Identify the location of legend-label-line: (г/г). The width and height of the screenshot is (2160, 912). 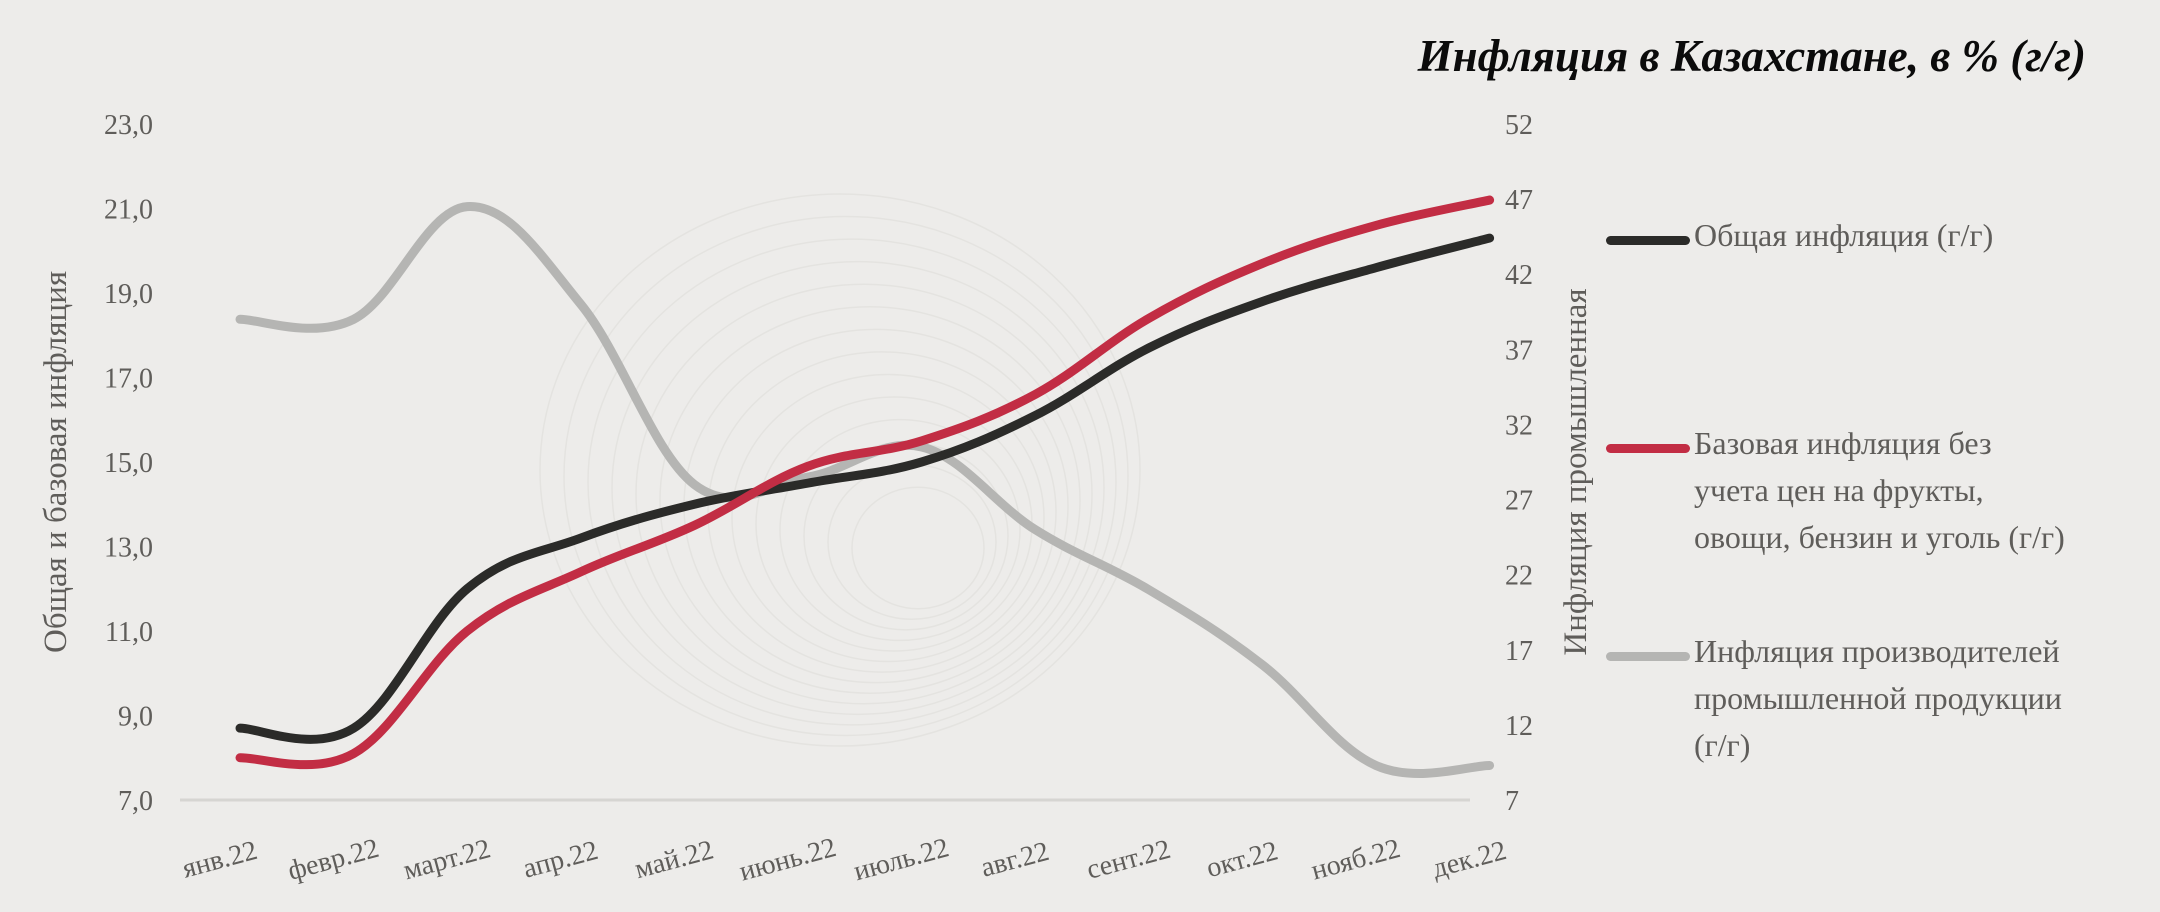
(1722, 745).